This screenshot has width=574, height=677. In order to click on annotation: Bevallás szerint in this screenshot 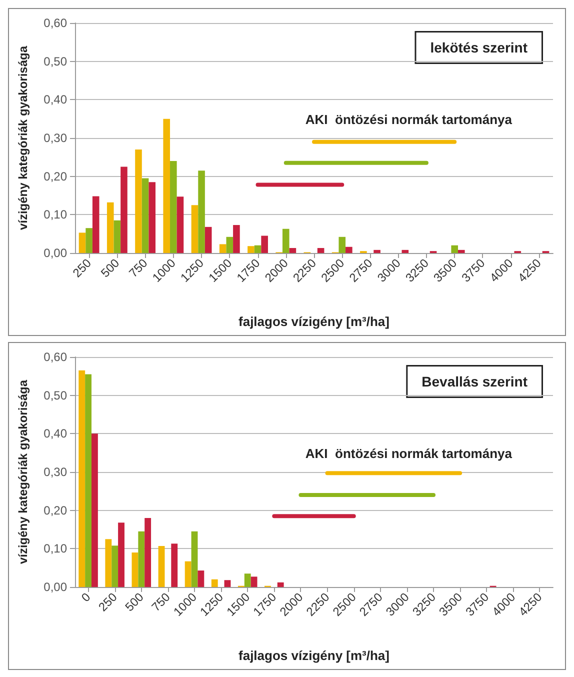, I will do `click(475, 382)`.